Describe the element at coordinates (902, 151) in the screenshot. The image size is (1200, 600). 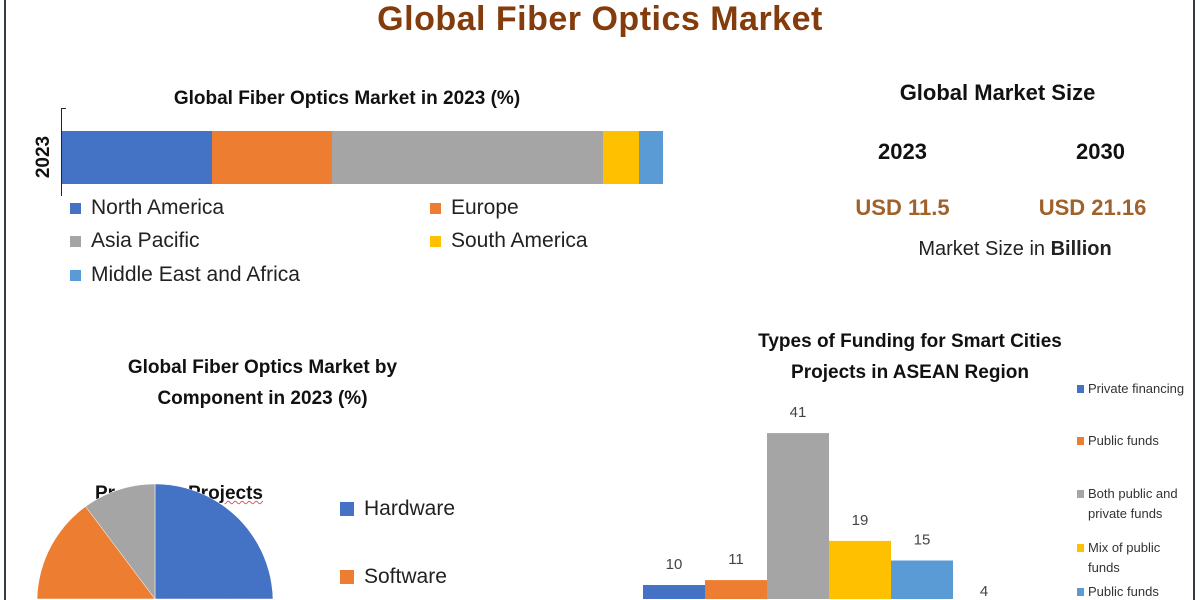
I see `year-2023: 2023` at that location.